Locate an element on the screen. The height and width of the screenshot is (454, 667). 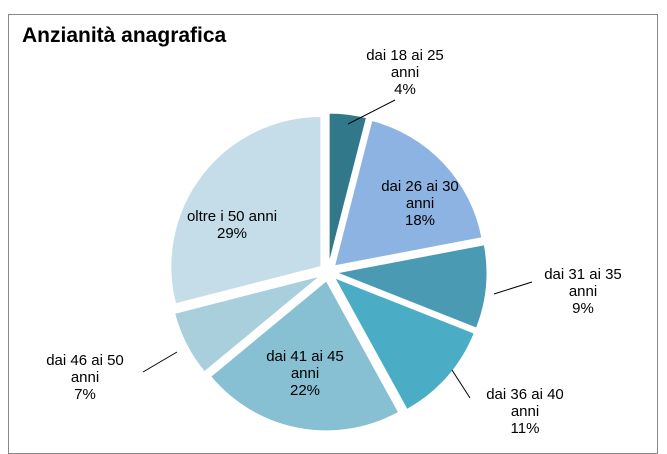
slice-value-label: 18% is located at coordinates (420, 220).